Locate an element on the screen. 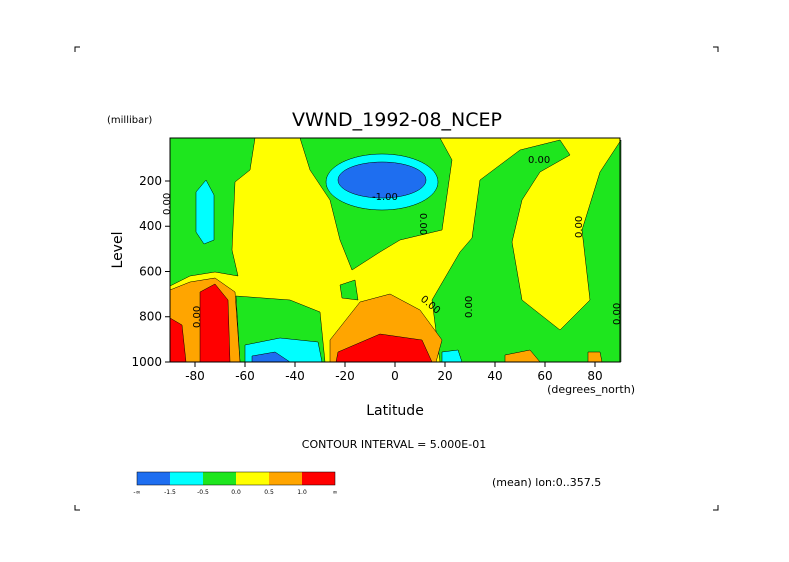 This screenshot has height=562, width=789. x-tick-label: 20 is located at coordinates (444, 376).